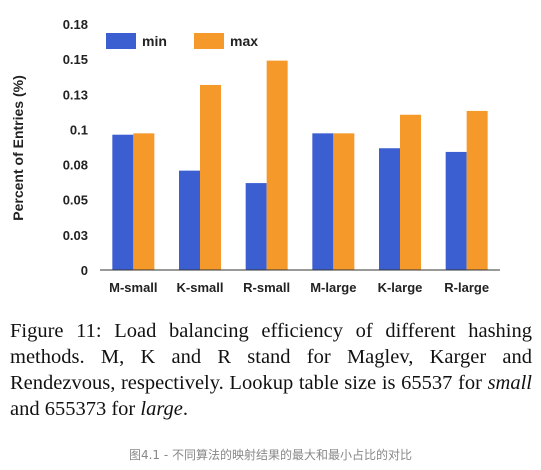  Describe the element at coordinates (200, 287) in the screenshot. I see `x-tick-label: K-small` at that location.